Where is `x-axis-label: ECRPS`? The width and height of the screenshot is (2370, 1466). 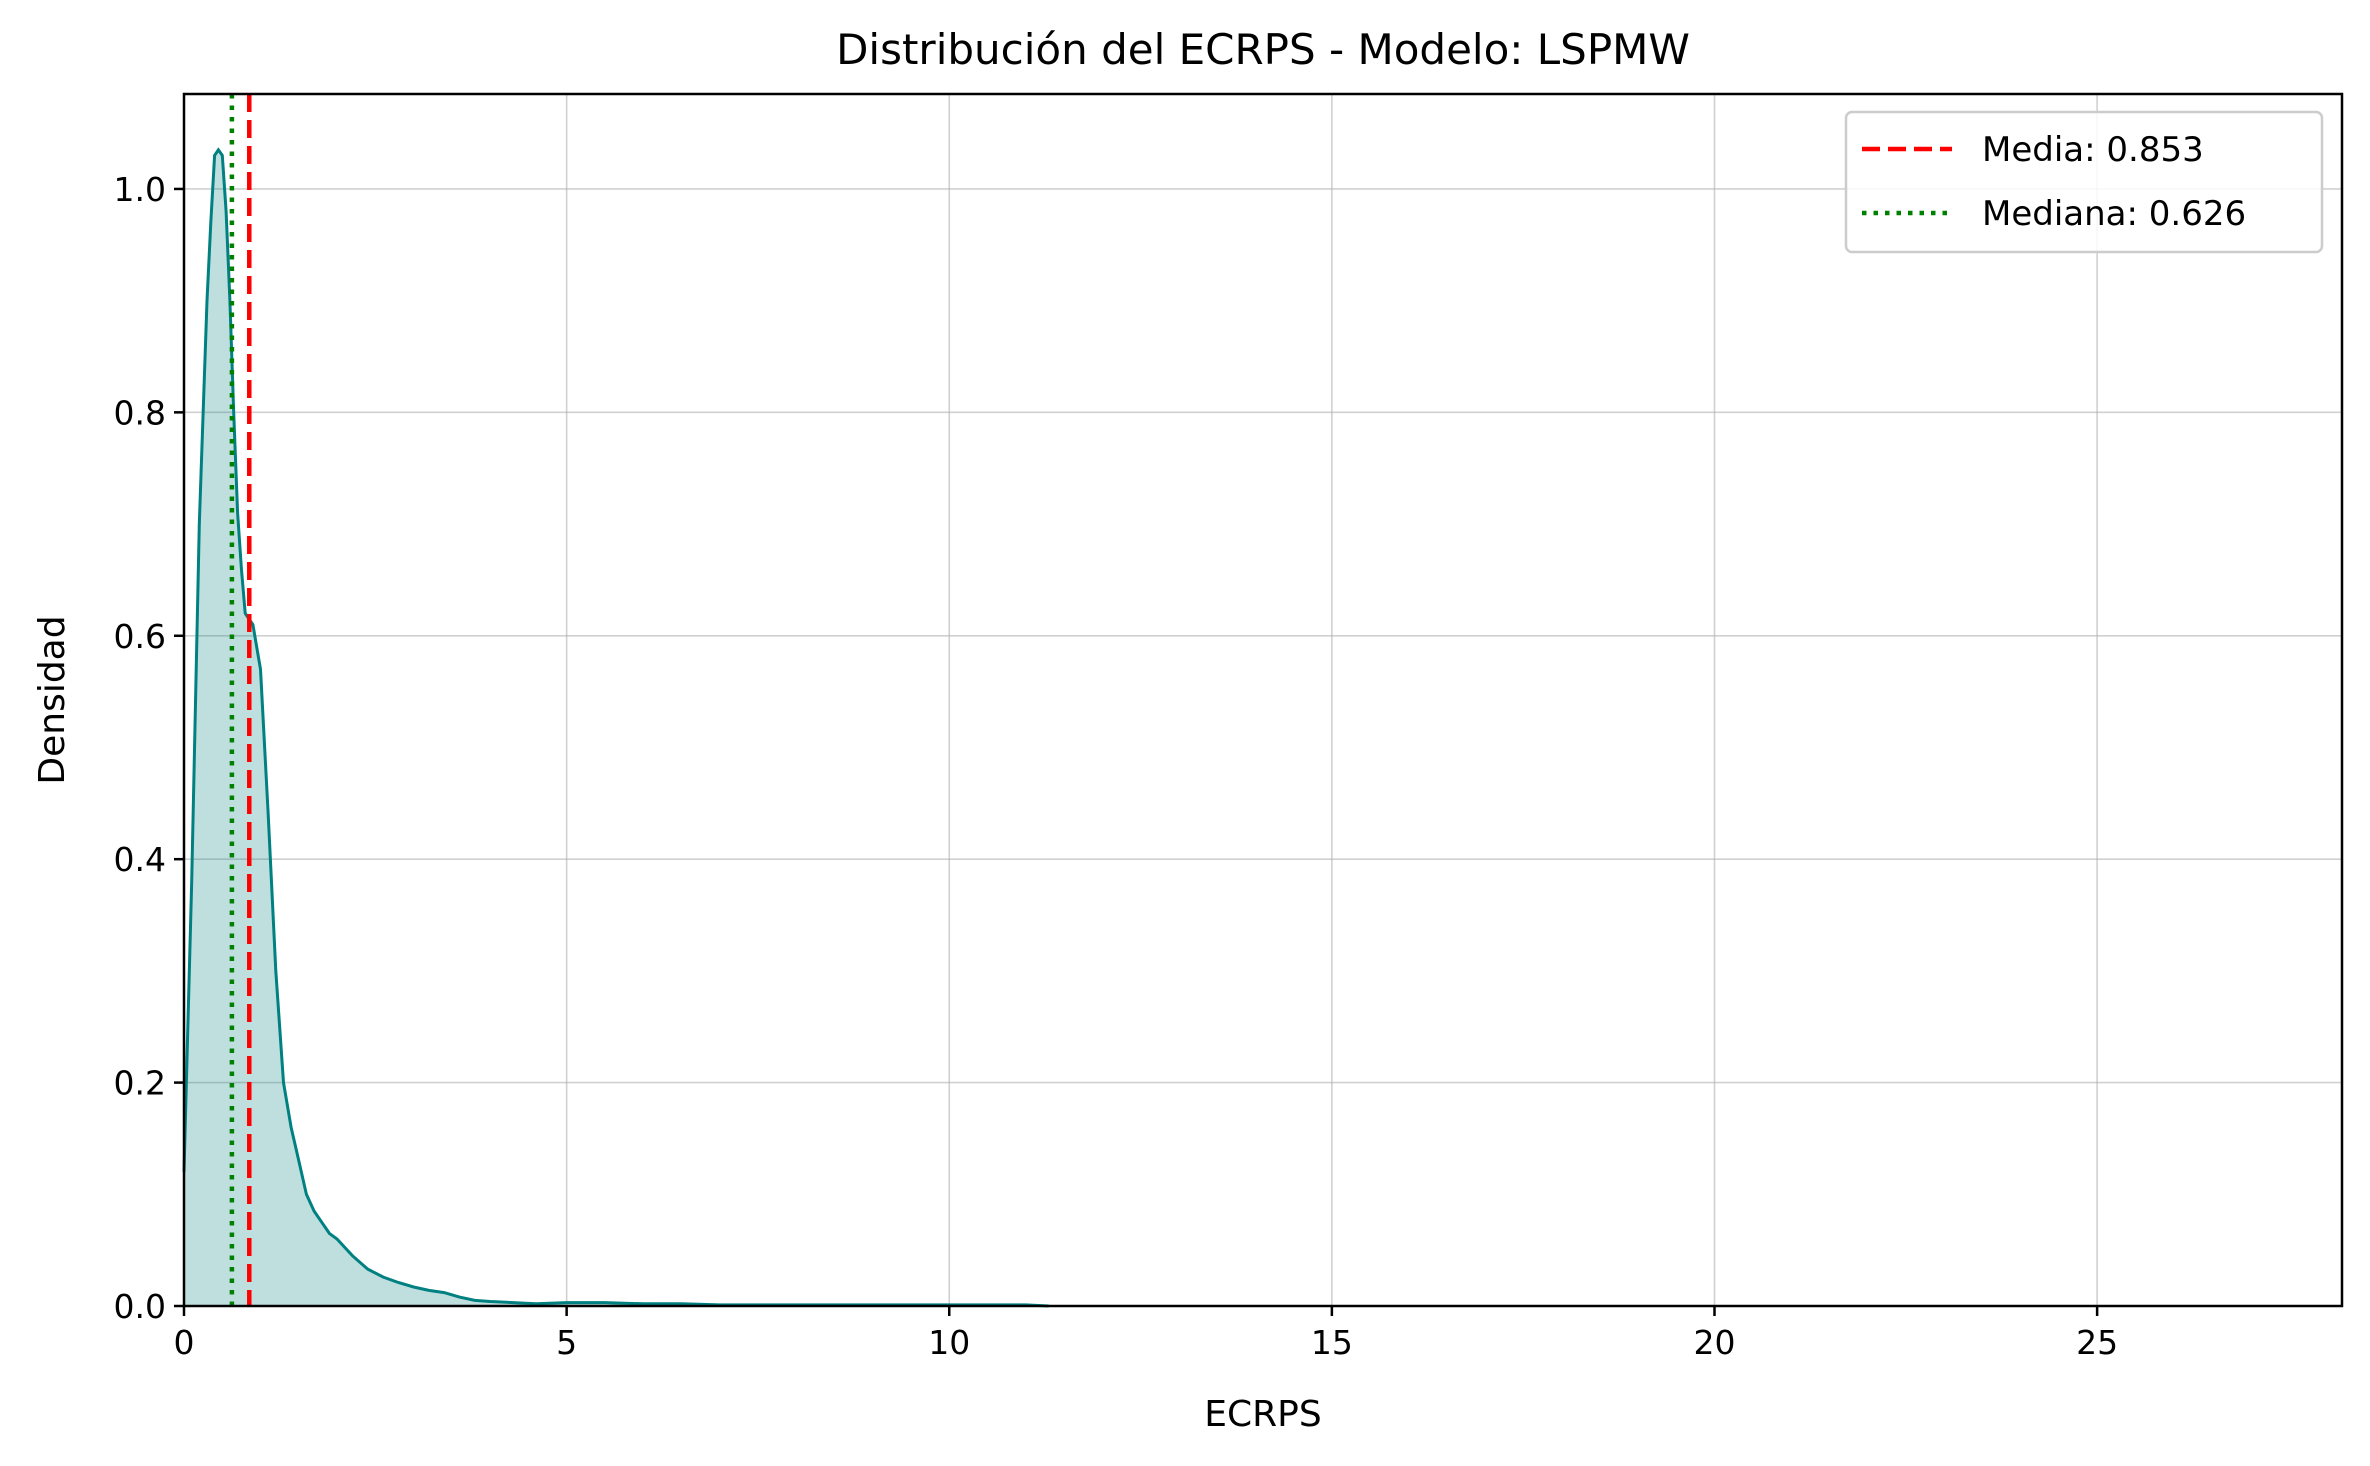
x-axis-label: ECRPS is located at coordinates (1262, 1414).